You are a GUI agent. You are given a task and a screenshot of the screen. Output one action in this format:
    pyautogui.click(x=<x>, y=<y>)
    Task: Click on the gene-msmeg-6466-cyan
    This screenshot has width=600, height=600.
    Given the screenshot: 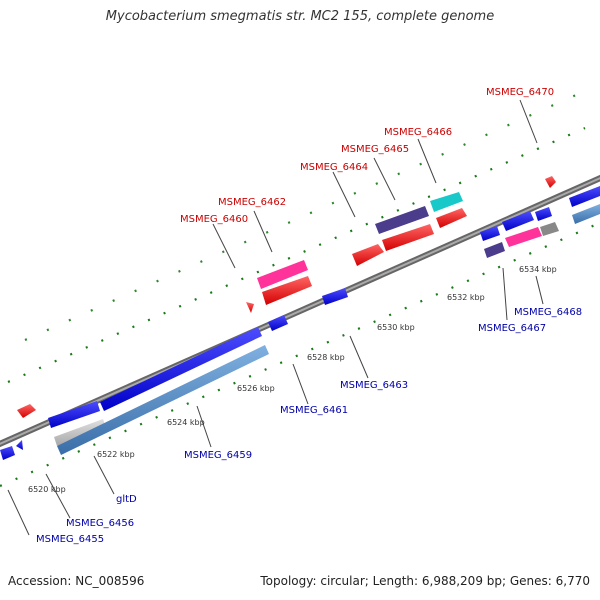 What is the action you would take?
    pyautogui.click(x=446, y=202)
    